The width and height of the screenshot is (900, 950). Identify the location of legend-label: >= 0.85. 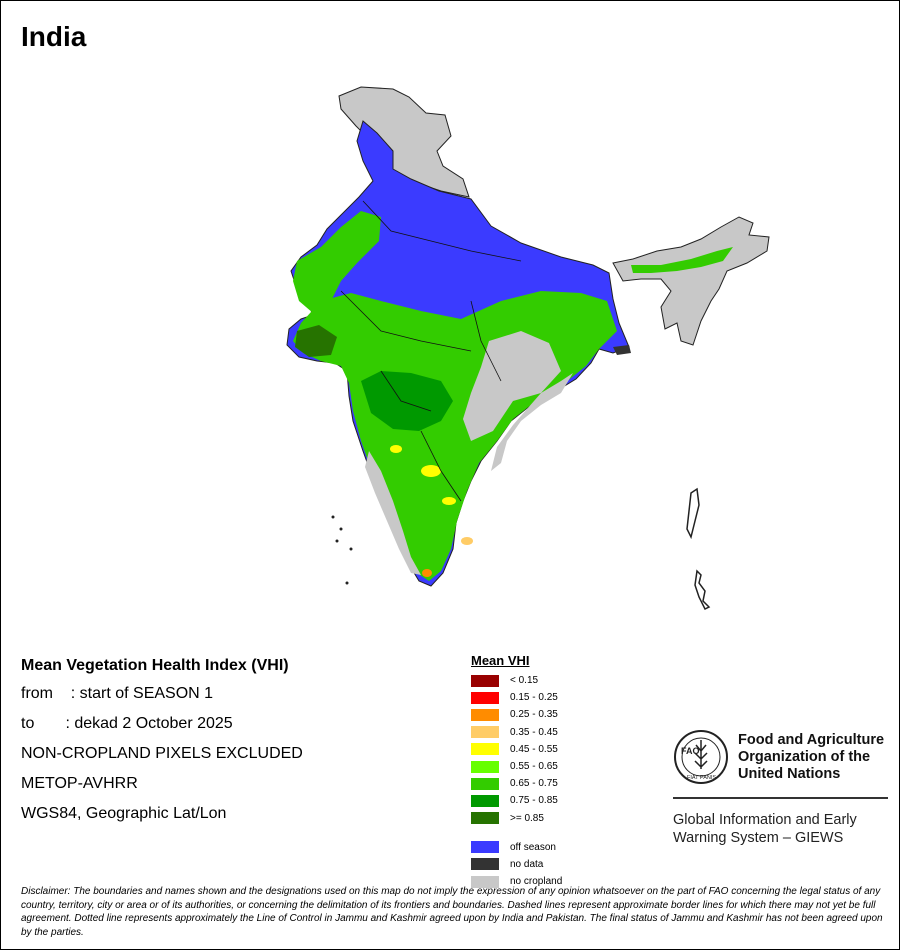
(527, 818).